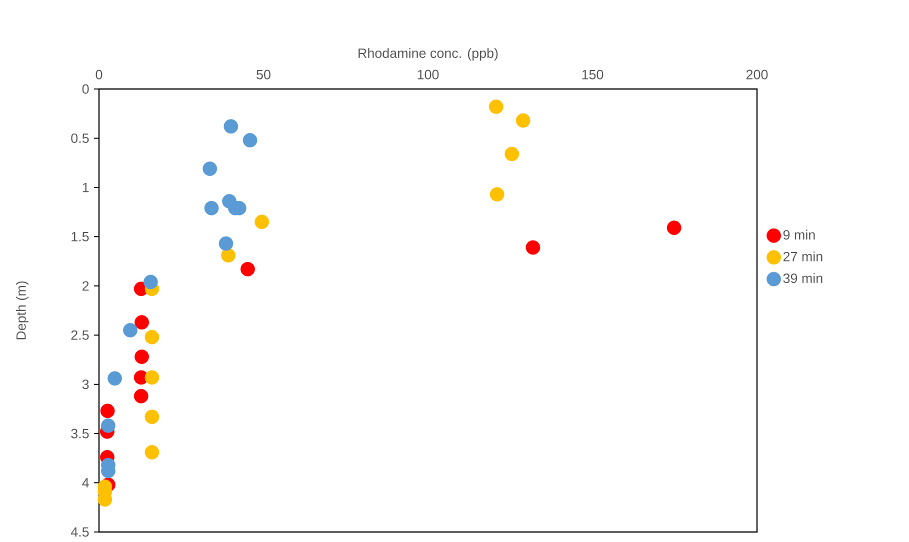  Describe the element at coordinates (80, 335) in the screenshot. I see `y-tick-label: 2.5` at that location.